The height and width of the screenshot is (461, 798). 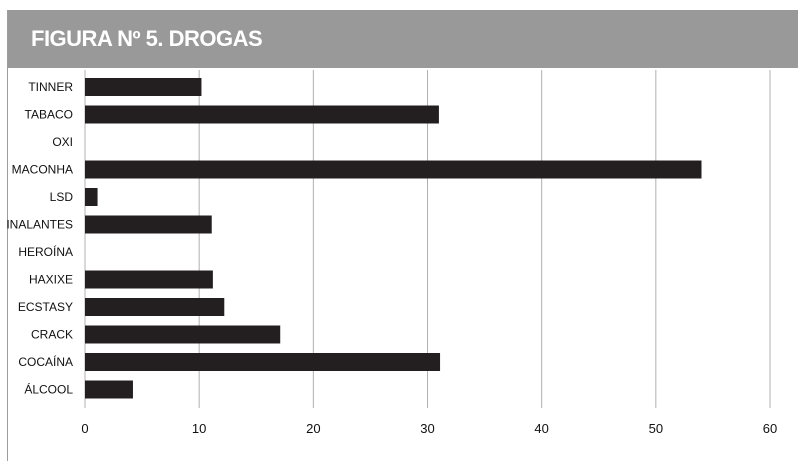 I want to click on category-label: TINNER, so click(x=50, y=87).